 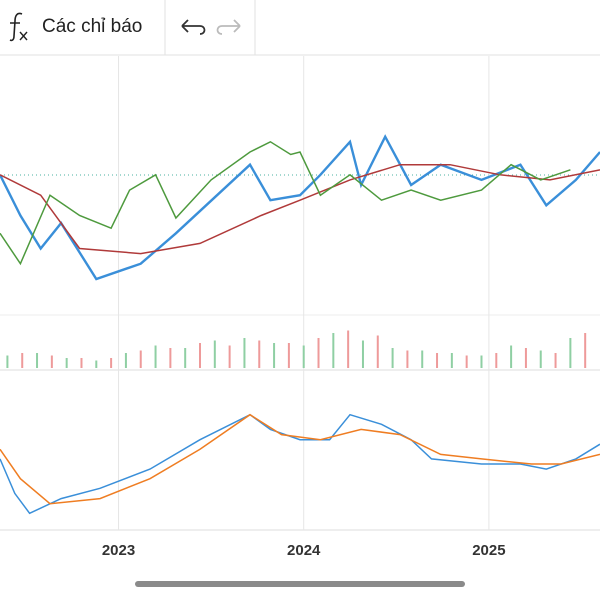 What do you see at coordinates (228, 27) in the screenshot?
I see `redo-button` at bounding box center [228, 27].